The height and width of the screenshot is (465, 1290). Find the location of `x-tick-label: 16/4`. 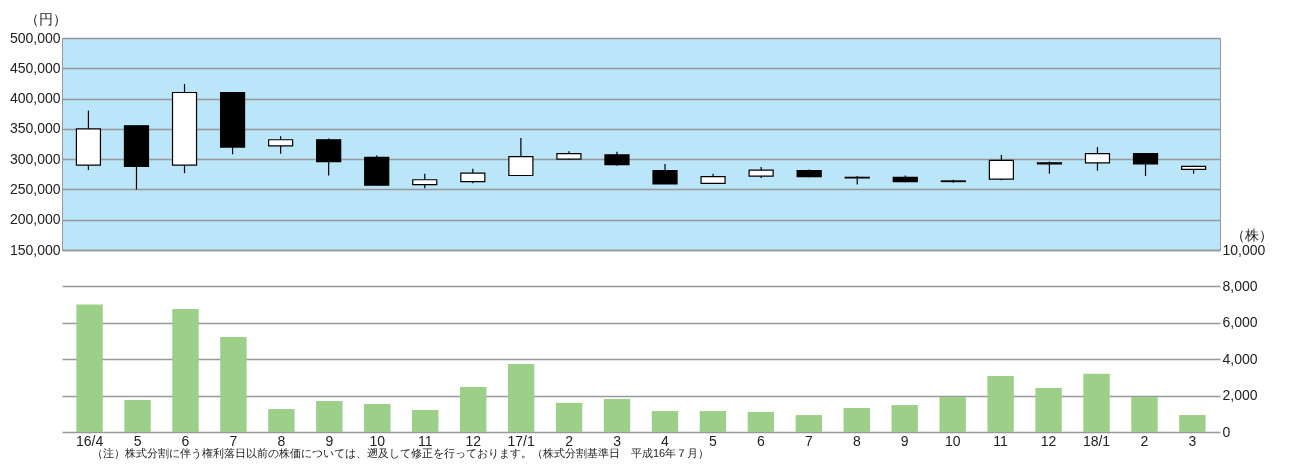

x-tick-label: 16/4 is located at coordinates (89, 440).